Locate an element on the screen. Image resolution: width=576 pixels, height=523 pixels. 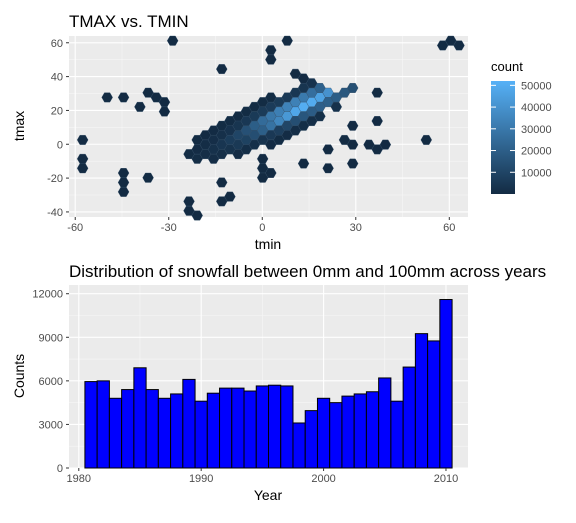
count-legend-ticks: 10000 20000 30000 40000 50000 is located at coordinates (521, 129).